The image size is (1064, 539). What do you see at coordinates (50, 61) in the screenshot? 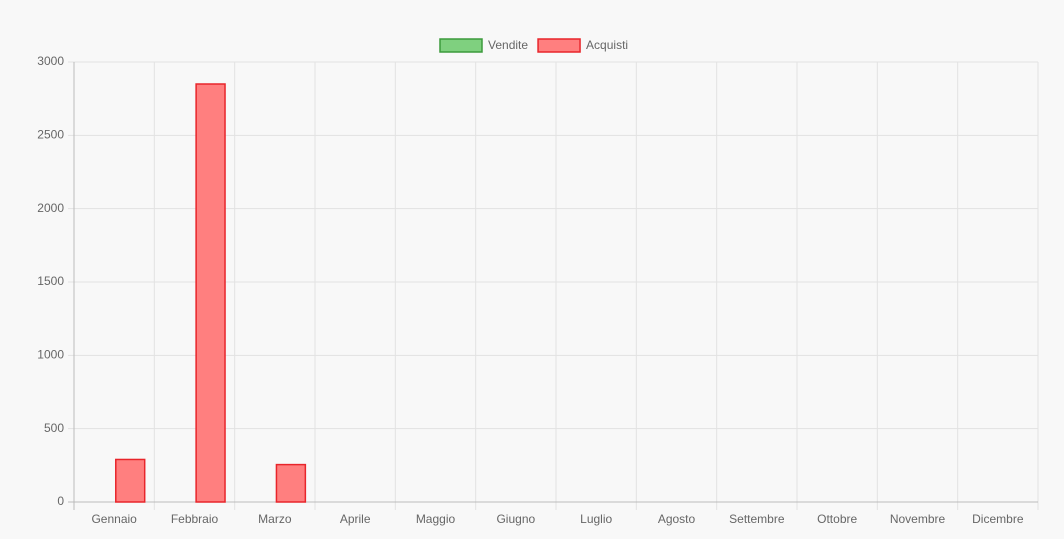
I see `y-tick-label: 3000` at bounding box center [50, 61].